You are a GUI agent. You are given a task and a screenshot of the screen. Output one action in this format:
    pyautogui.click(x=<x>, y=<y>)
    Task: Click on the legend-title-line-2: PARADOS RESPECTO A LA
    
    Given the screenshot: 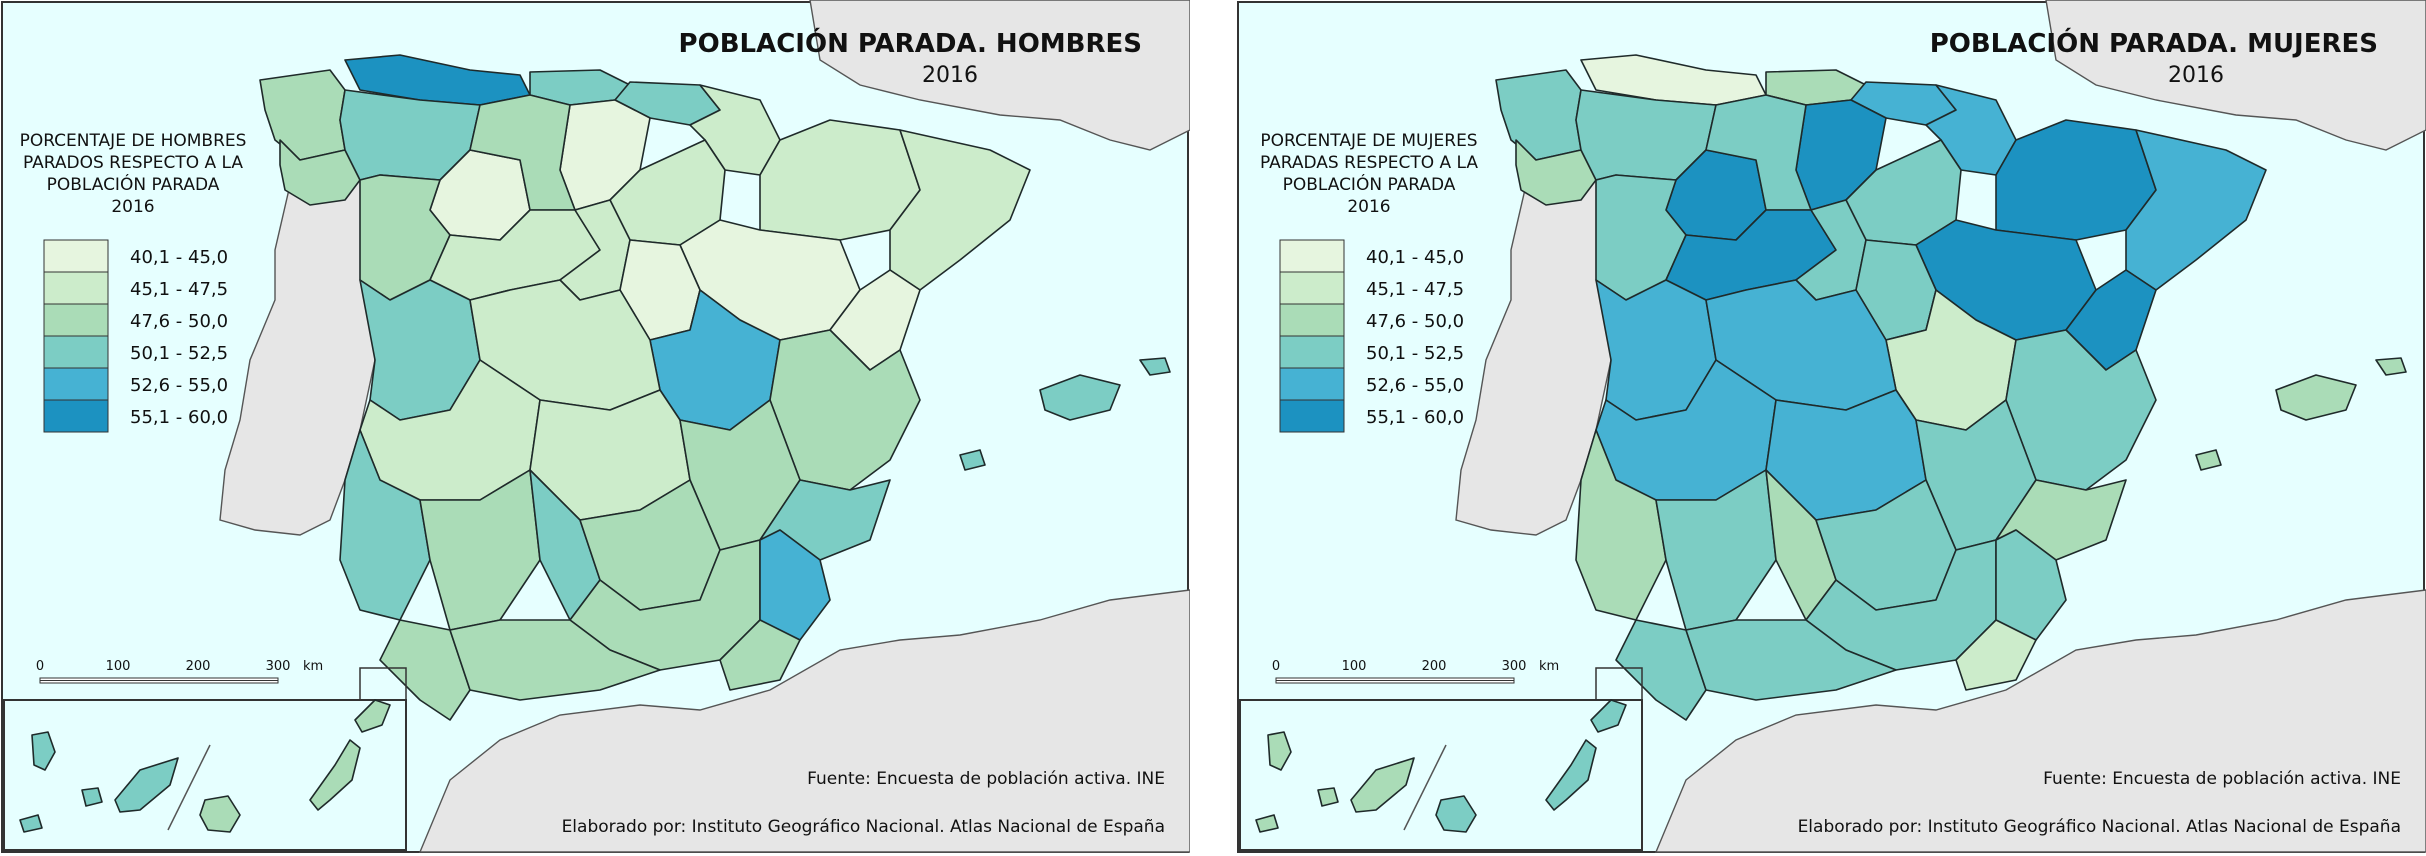 What is the action you would take?
    pyautogui.click(x=133, y=163)
    